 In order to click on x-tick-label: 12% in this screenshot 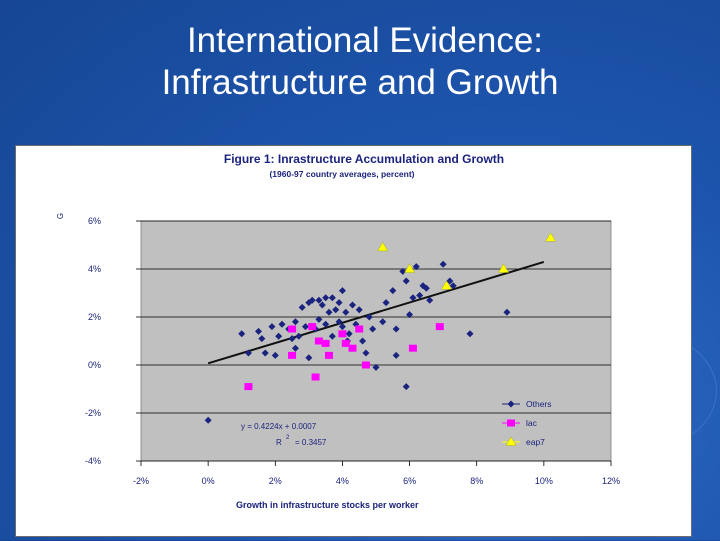, I will do `click(611, 481)`.